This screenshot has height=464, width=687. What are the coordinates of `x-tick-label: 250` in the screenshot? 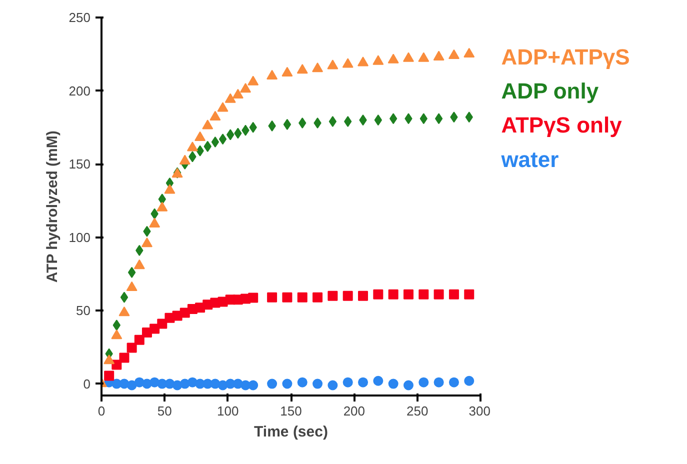 It's located at (417, 411).